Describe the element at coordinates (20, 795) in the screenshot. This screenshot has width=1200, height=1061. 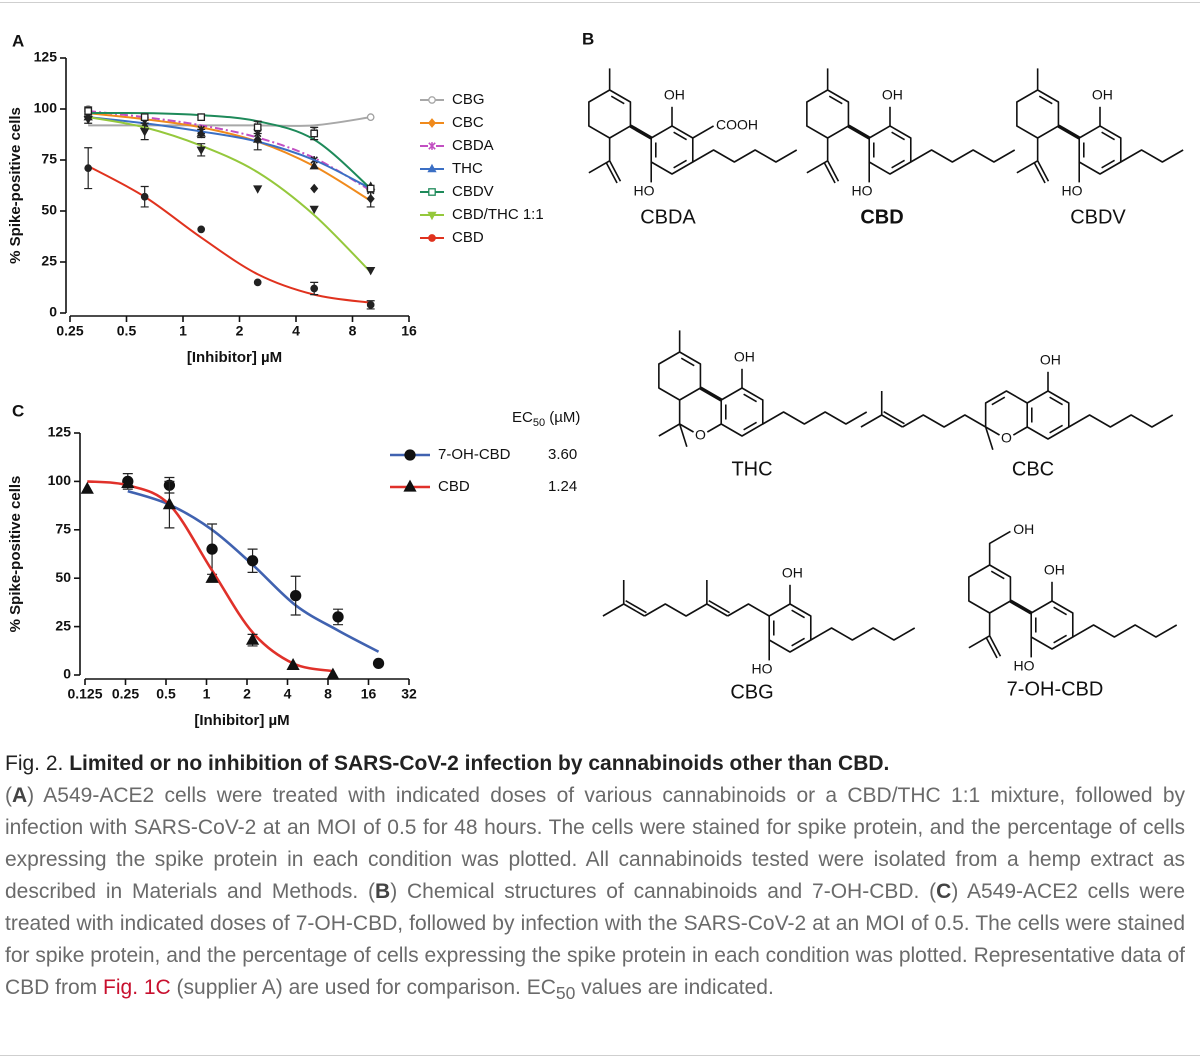
I see `caption-panel-letter: A` at that location.